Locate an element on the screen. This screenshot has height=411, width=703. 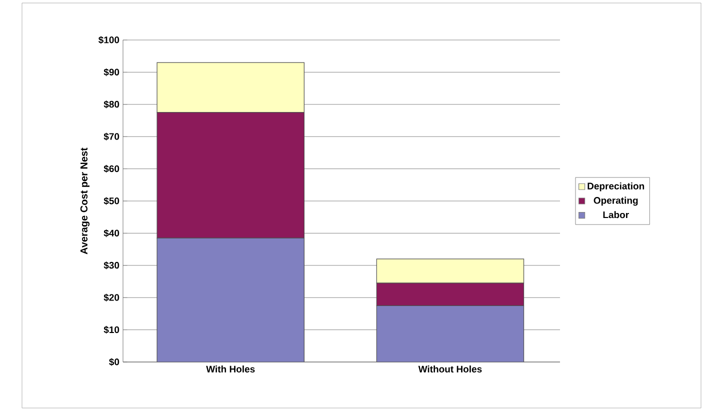
x-tick-label: Without Holes is located at coordinates (450, 369).